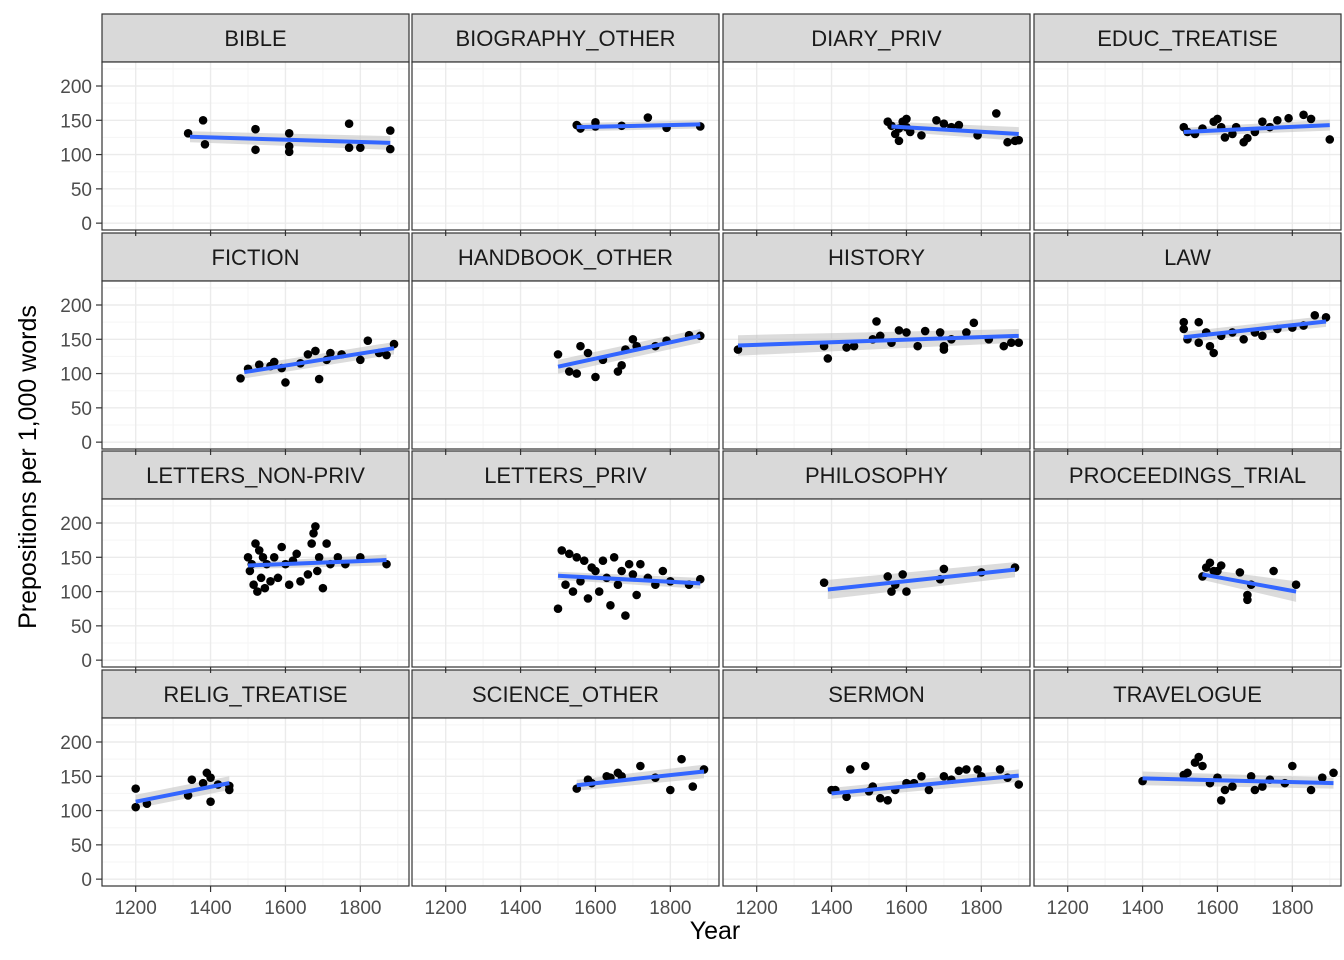 The height and width of the screenshot is (960, 1344). I want to click on facet-panel: BIOGRAPHY_OTHER, so click(565, 122).